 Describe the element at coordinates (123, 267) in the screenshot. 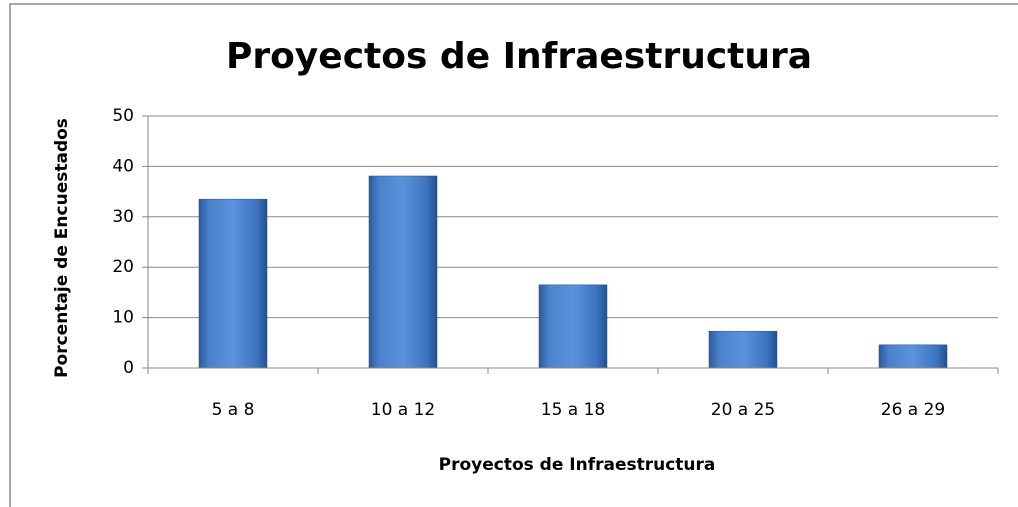

I see `y-tick-label: 20` at that location.